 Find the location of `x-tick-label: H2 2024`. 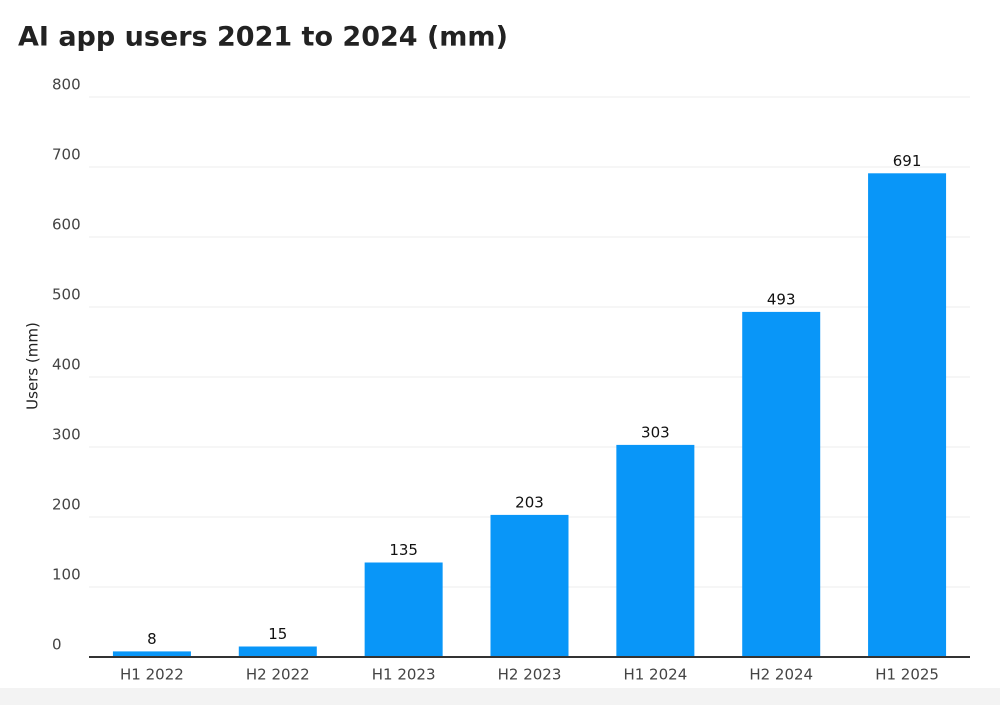

x-tick-label: H2 2024 is located at coordinates (781, 675).